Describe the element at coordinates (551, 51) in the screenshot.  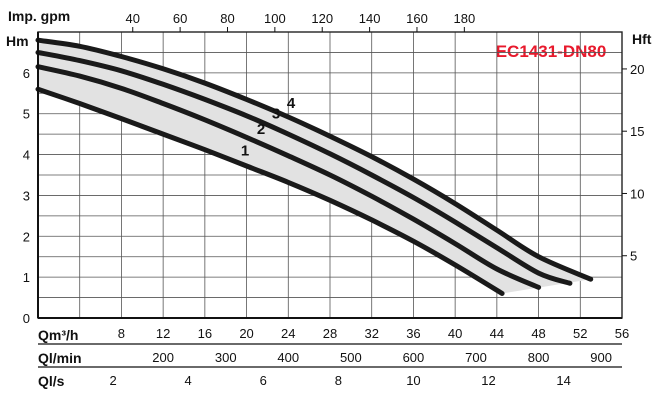
I see `chart-title: EC1431-DN80` at that location.